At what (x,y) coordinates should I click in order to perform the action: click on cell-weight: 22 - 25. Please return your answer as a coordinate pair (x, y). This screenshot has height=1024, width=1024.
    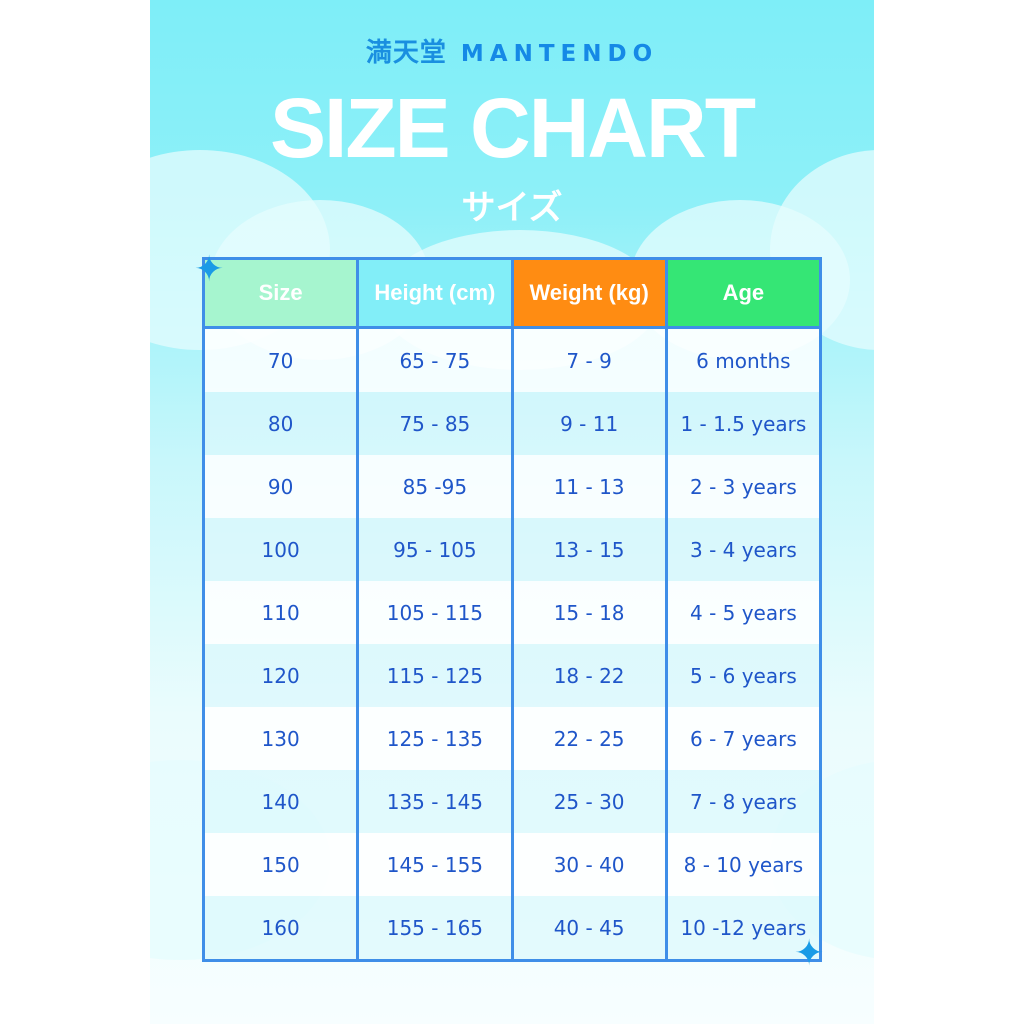
    Looking at the image, I should click on (589, 738).